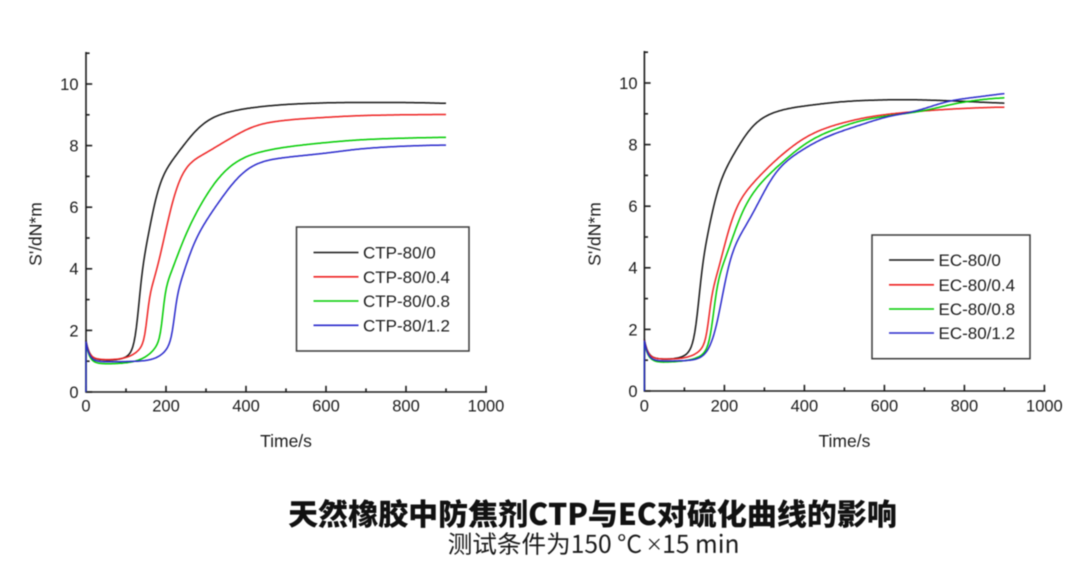 This screenshot has width=1080, height=565. I want to click on svg-text: EC-80/0.4, so click(977, 285).